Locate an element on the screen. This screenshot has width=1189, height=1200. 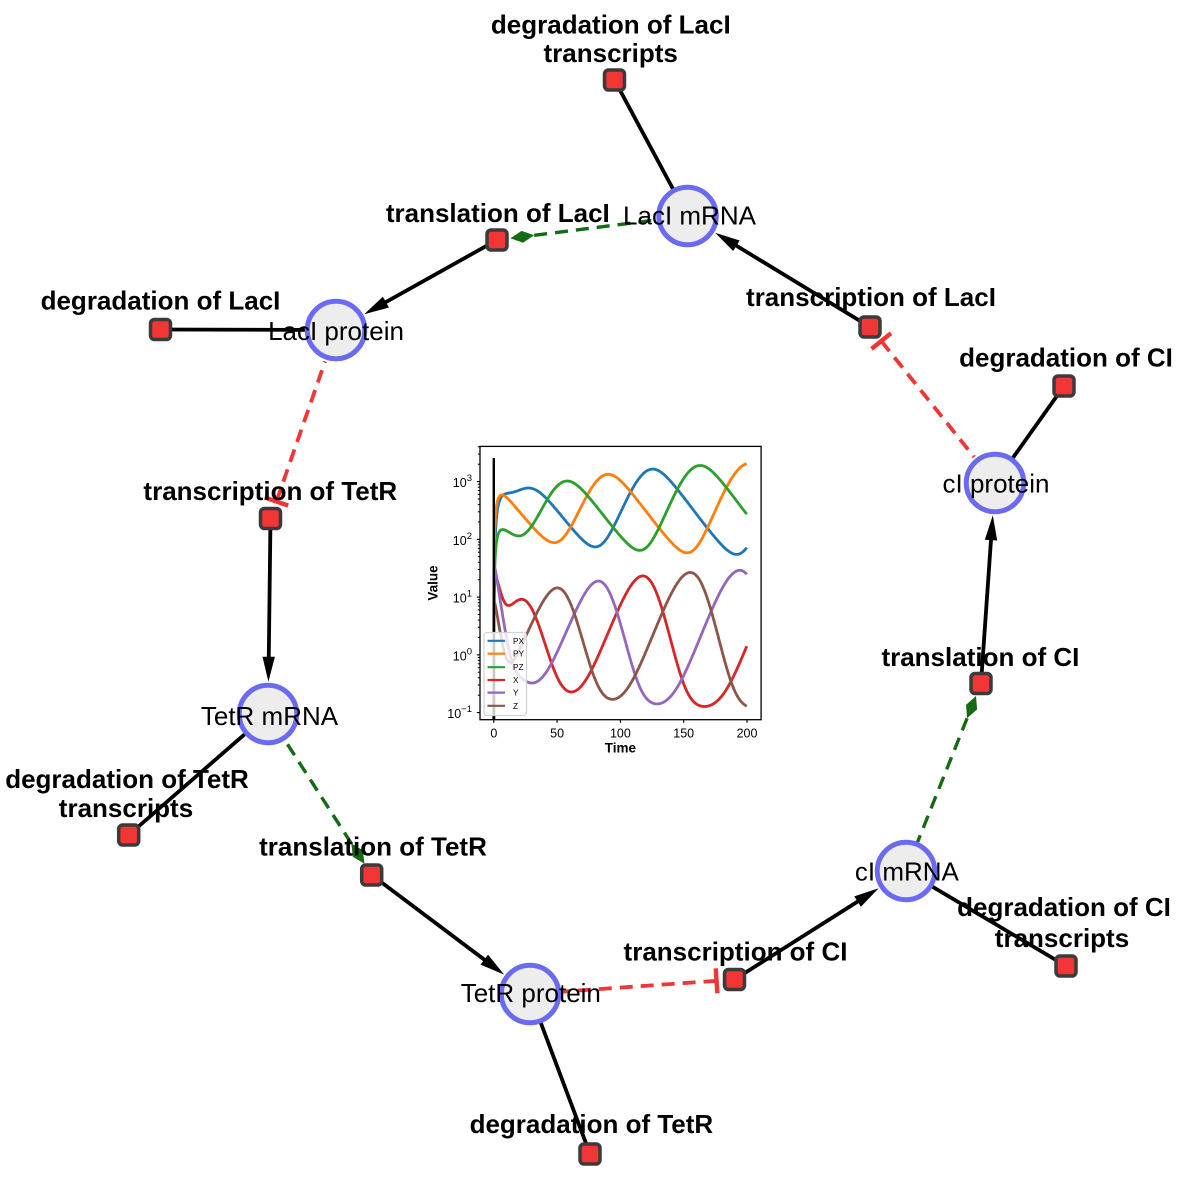
svg-text: LacI protein is located at coordinates (336, 331).